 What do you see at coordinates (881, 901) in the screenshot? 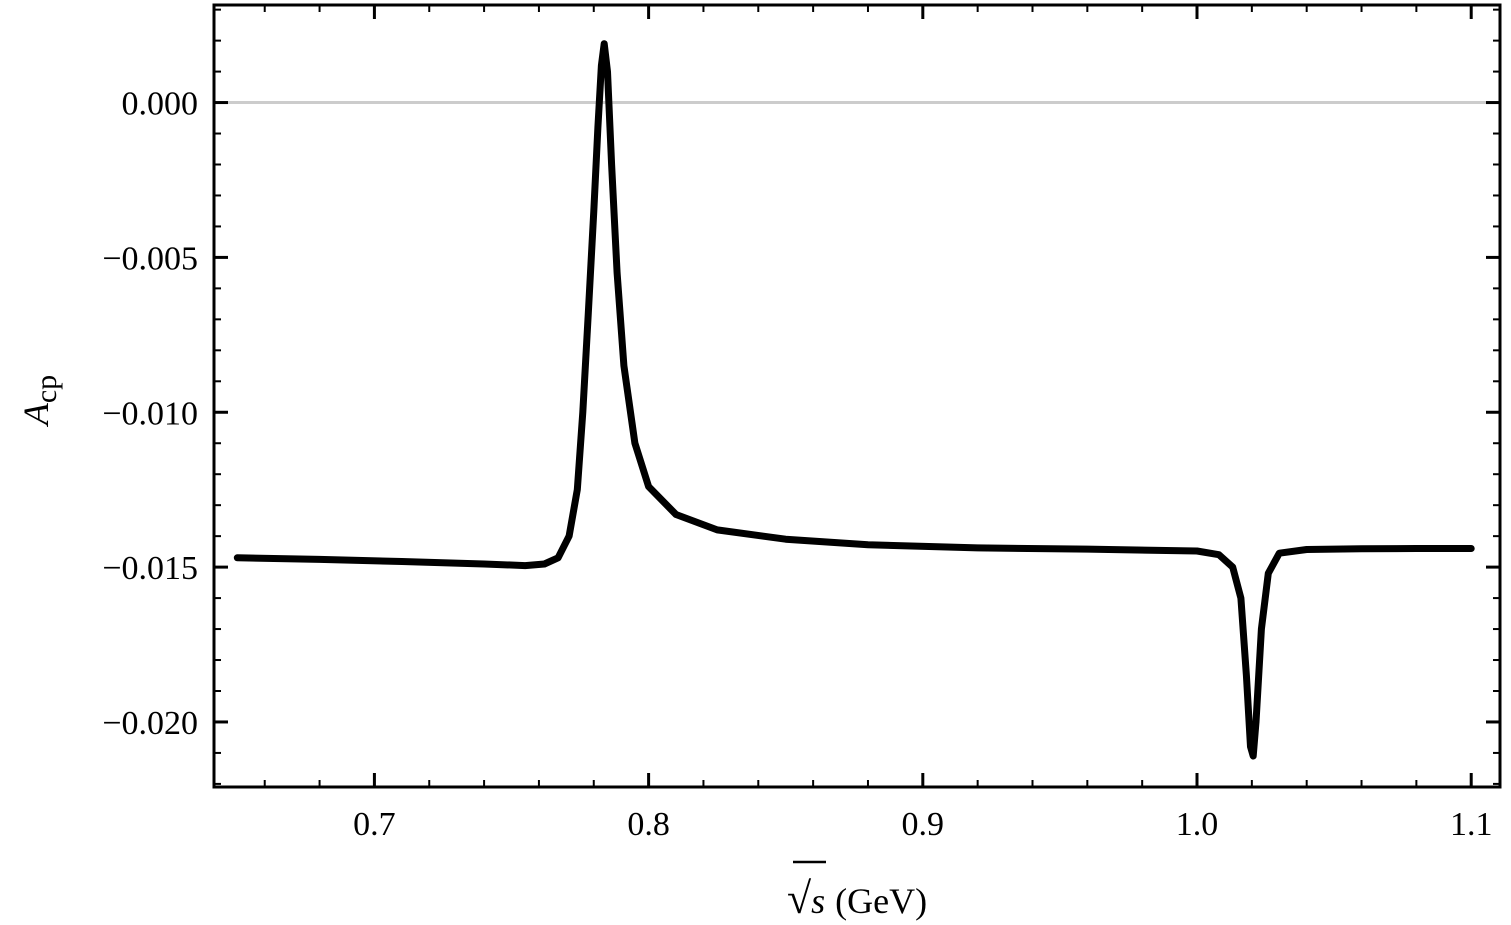
I see `x-axis-label-unit: (GeV)` at bounding box center [881, 901].